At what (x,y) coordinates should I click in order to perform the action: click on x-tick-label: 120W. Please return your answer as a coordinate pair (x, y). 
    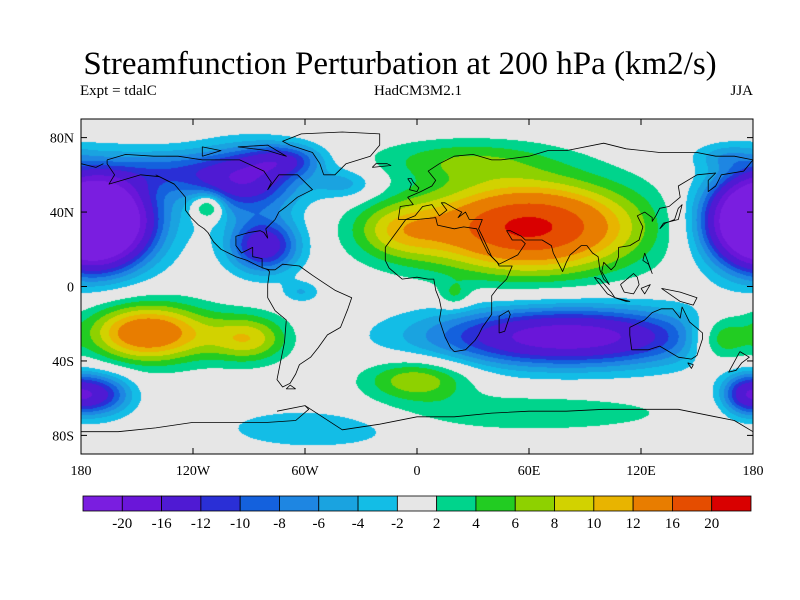
    Looking at the image, I should click on (193, 471).